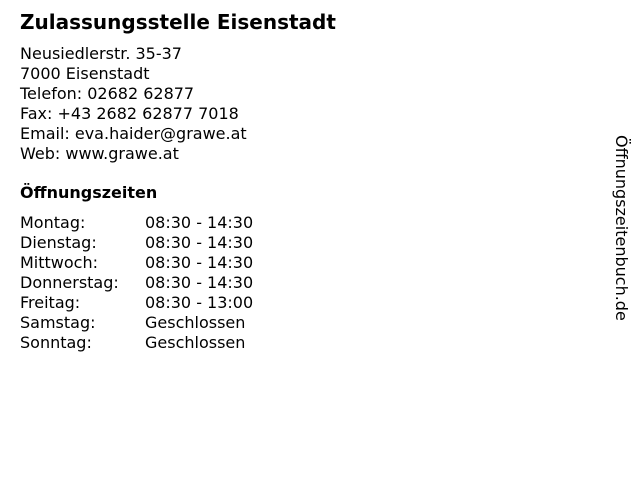 This screenshot has width=640, height=480. Describe the element at coordinates (135, 243) in the screenshot. I see `table-row: Dienstag: 08:30 - 14:30` at that location.